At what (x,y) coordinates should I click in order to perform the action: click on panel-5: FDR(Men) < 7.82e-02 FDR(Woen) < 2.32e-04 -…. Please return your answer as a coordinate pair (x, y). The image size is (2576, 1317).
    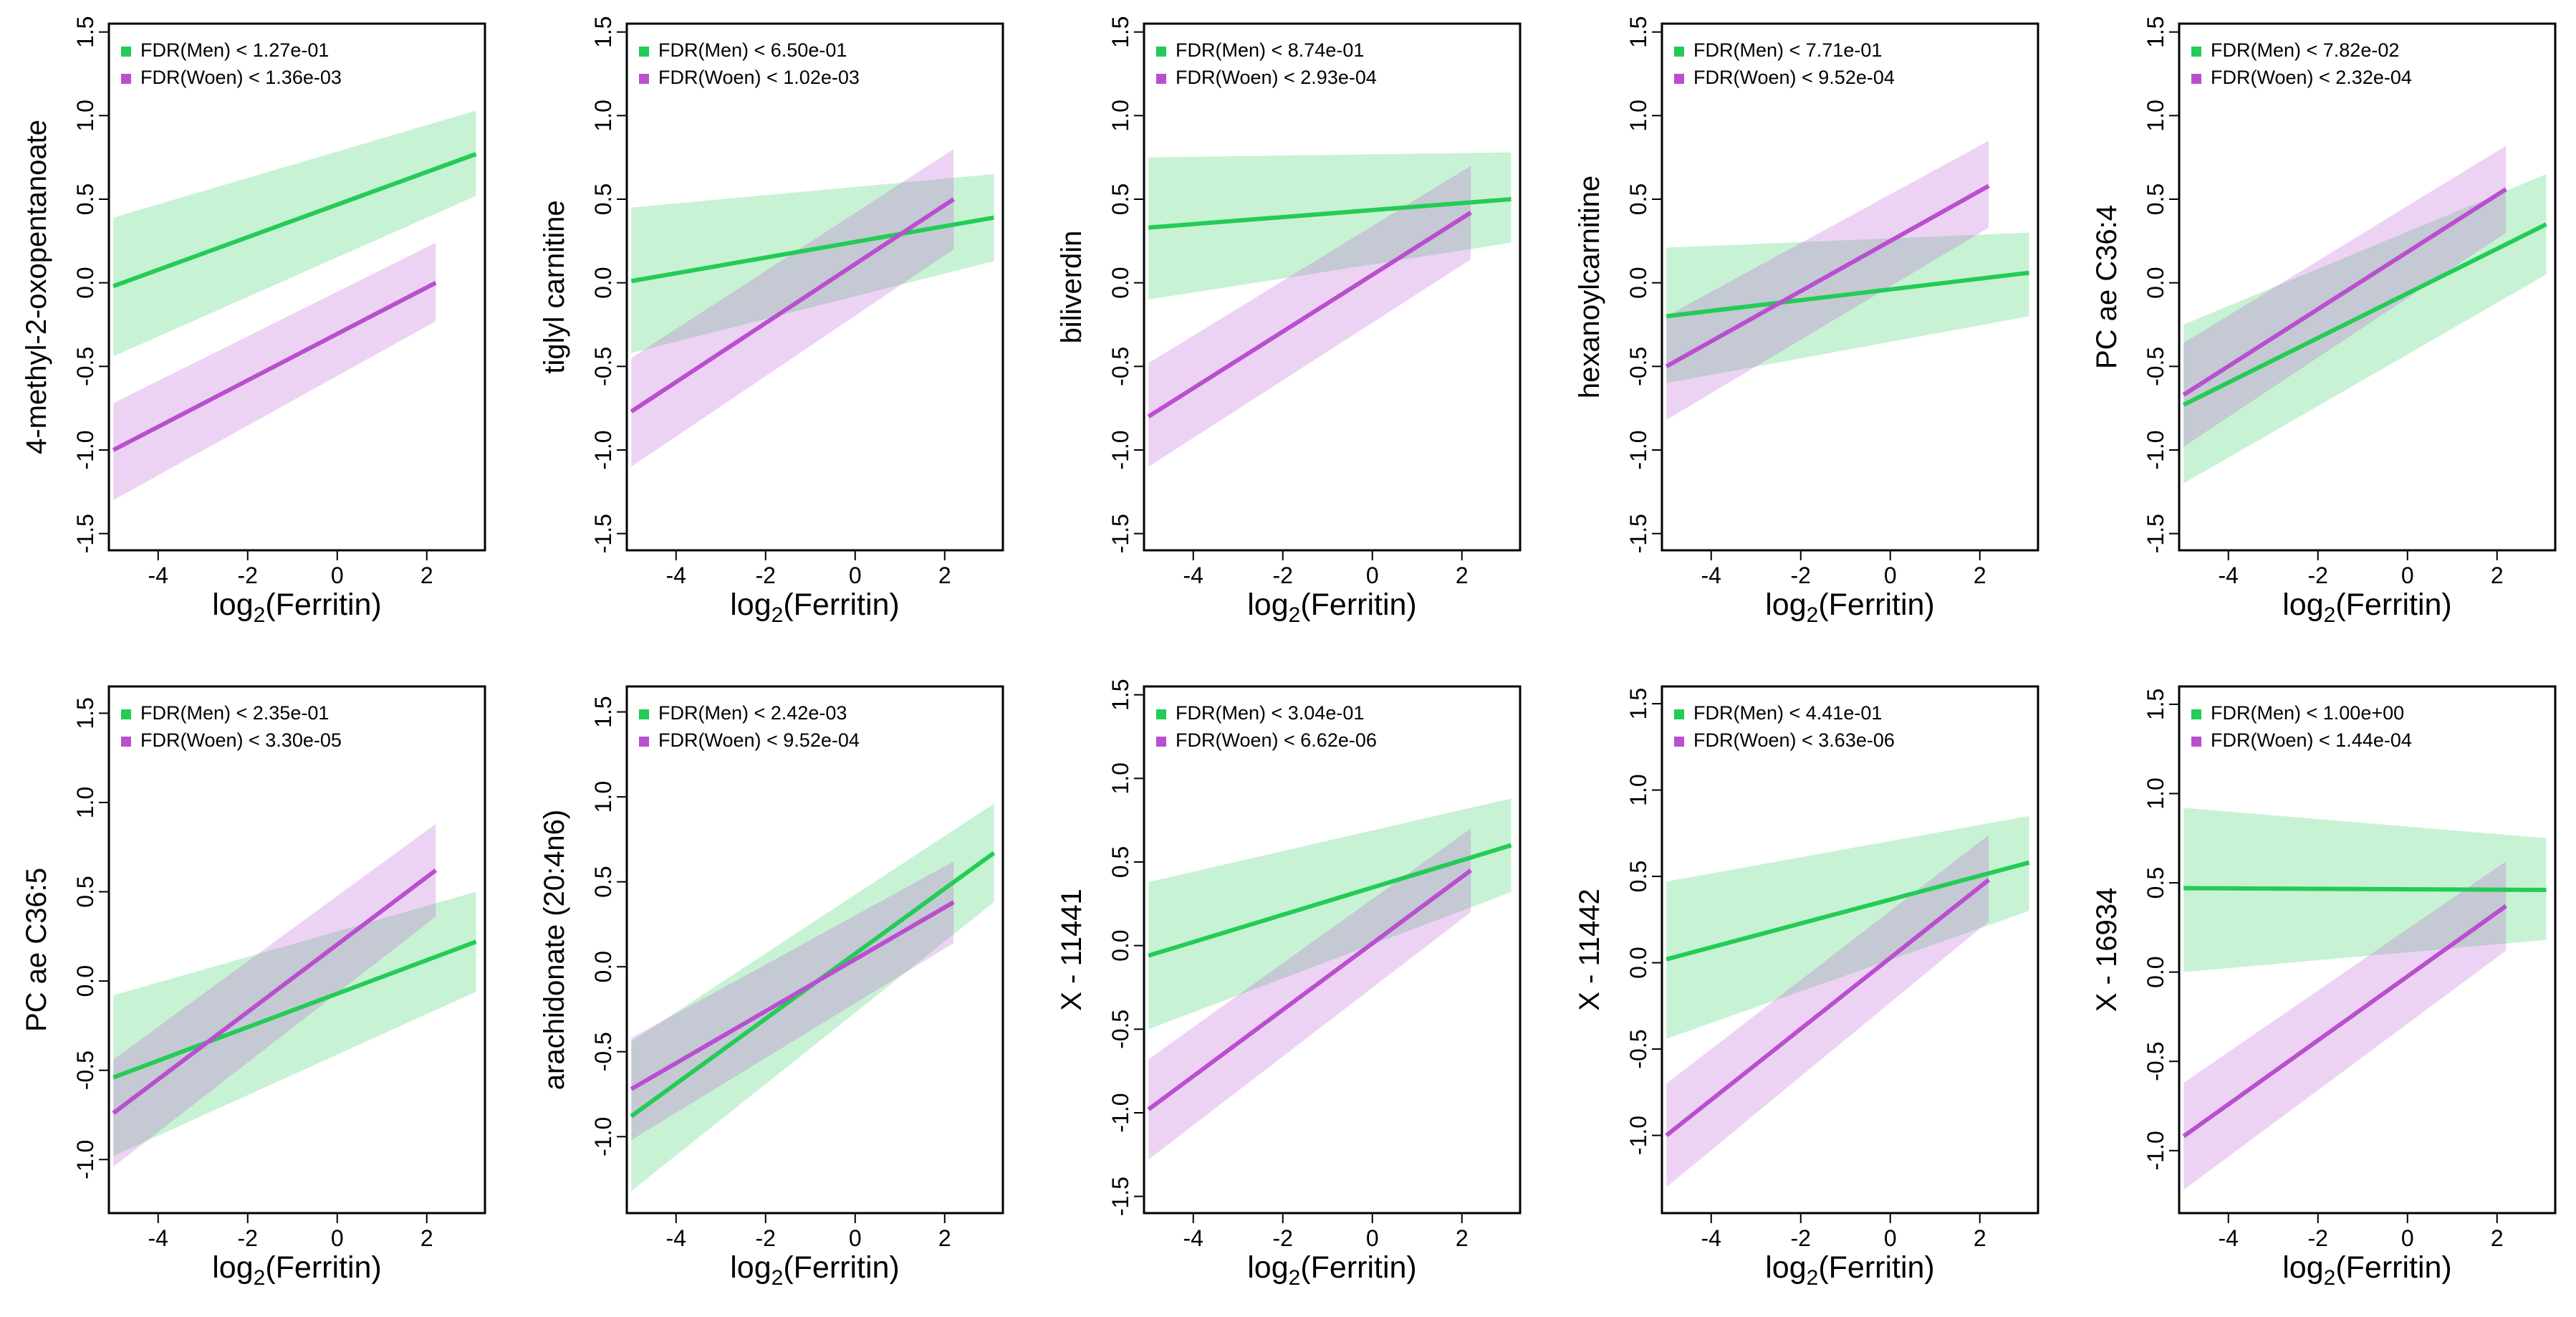
    Looking at the image, I should click on (2324, 321).